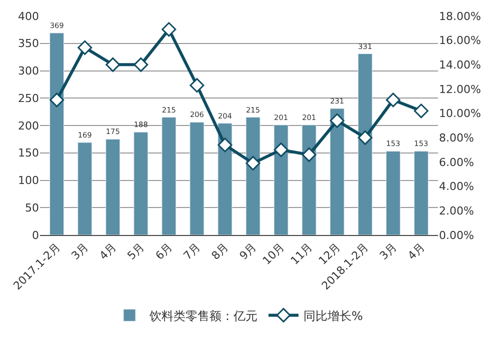  I want to click on x-tick-label: 9月, so click(248, 251).